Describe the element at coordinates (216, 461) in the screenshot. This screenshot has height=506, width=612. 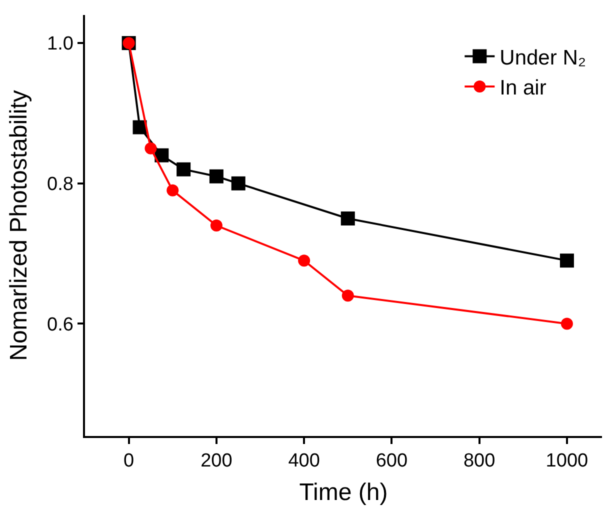
I see `x-tick-label: 200` at that location.